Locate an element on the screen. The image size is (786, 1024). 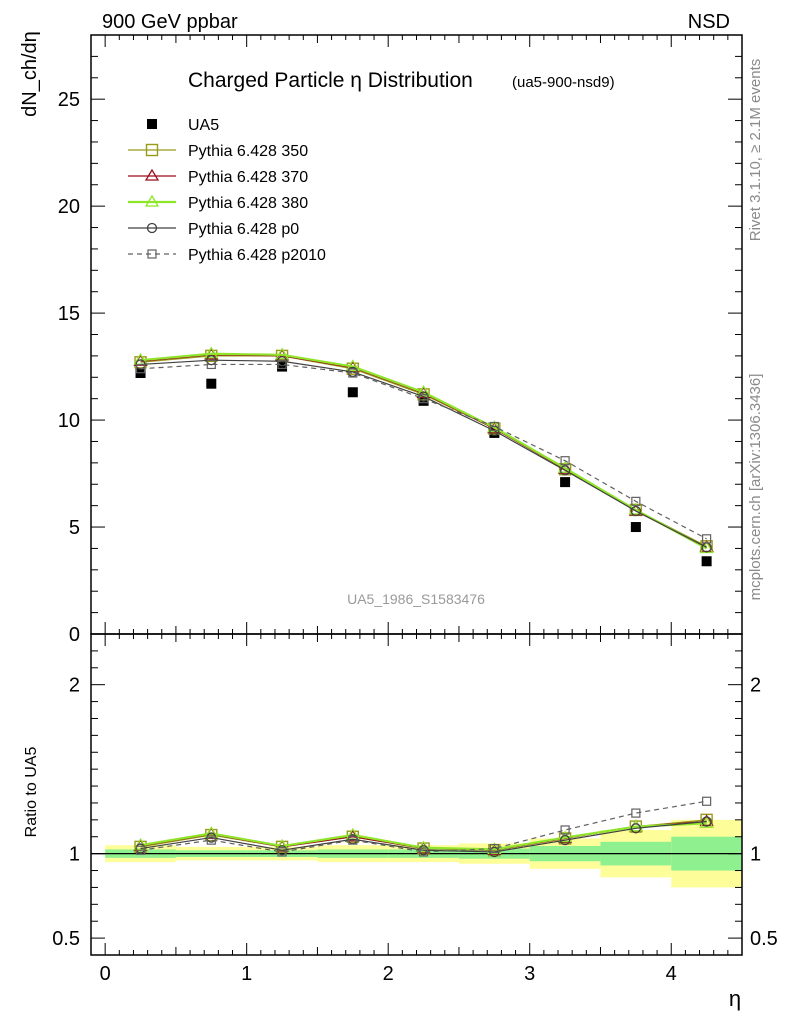
ratio-y-tick-label-right: 1 is located at coordinates (755, 855).